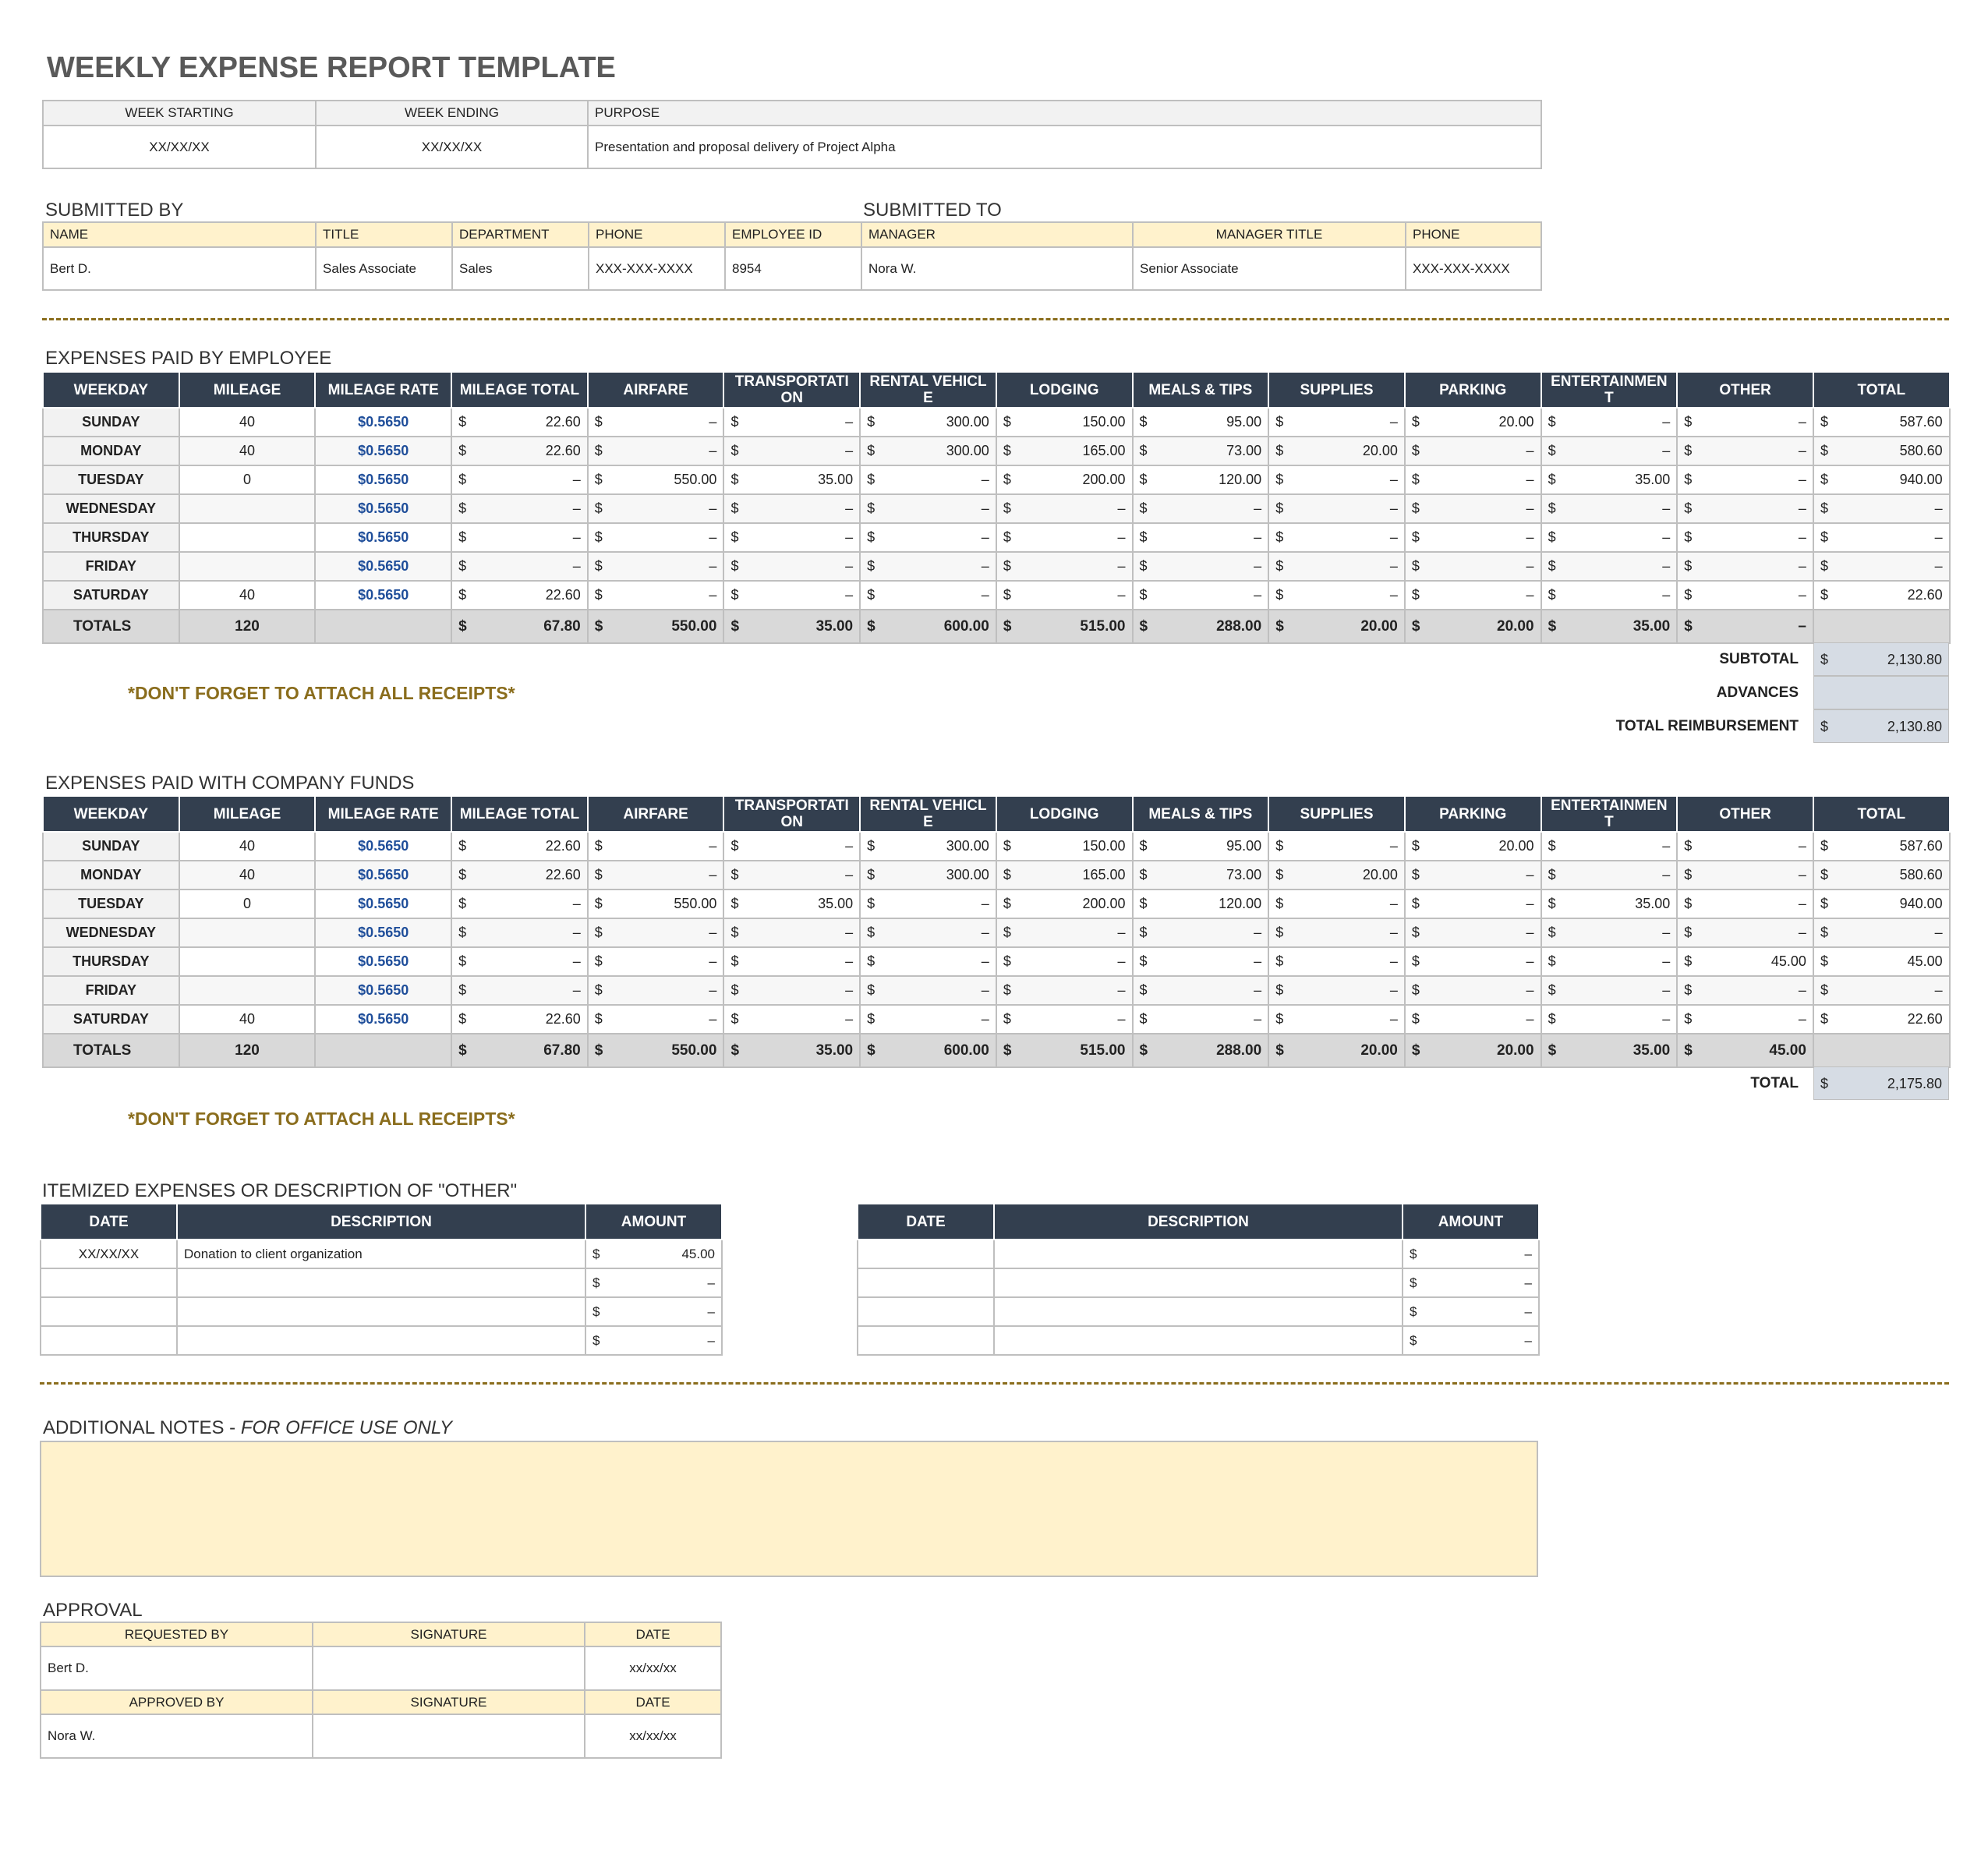 The height and width of the screenshot is (1871, 1988). Describe the element at coordinates (1914, 726) in the screenshot. I see `amount: 2,130.80` at that location.